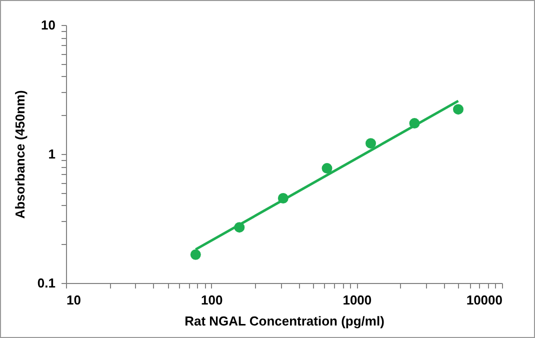  Describe the element at coordinates (73, 300) in the screenshot. I see `x-tick-label: 10` at that location.